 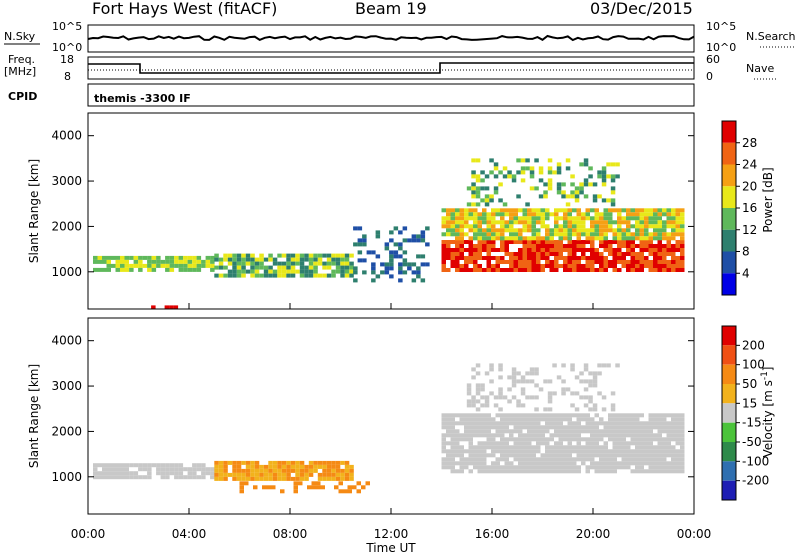 I want to click on colorbar-tick-label: 15, so click(x=749, y=403).